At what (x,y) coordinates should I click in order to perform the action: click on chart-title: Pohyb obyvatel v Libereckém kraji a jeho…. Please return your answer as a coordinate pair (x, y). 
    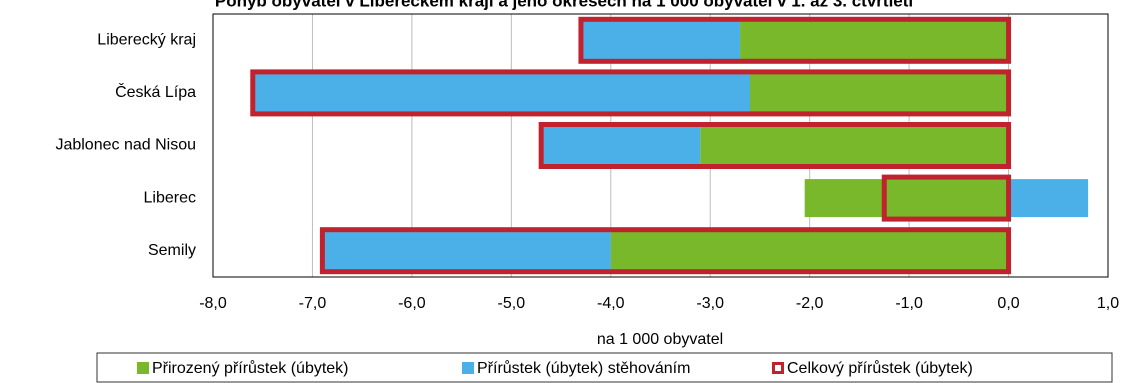
    Looking at the image, I should click on (565, 5).